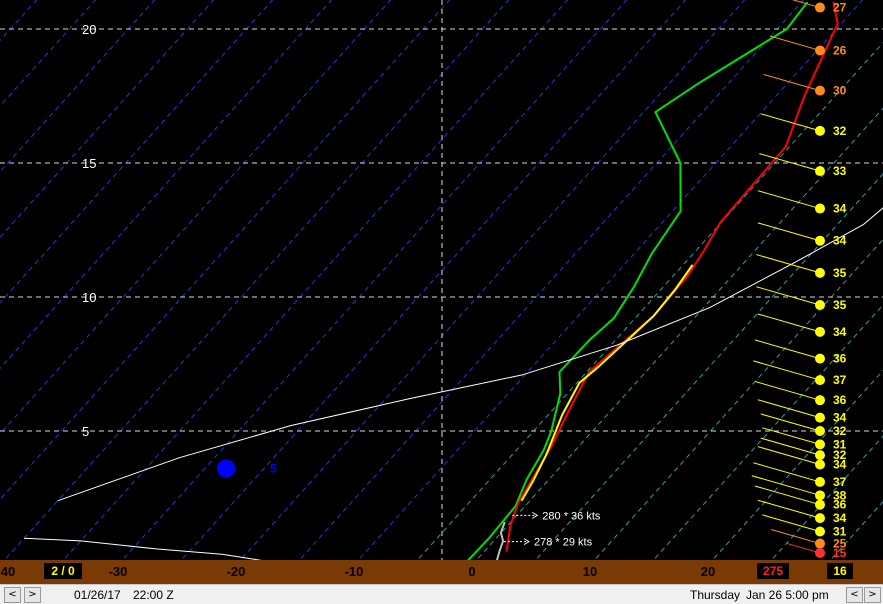 The width and height of the screenshot is (883, 604). Describe the element at coordinates (153, 595) in the screenshot. I see `utc-time: 22:00 Z` at that location.